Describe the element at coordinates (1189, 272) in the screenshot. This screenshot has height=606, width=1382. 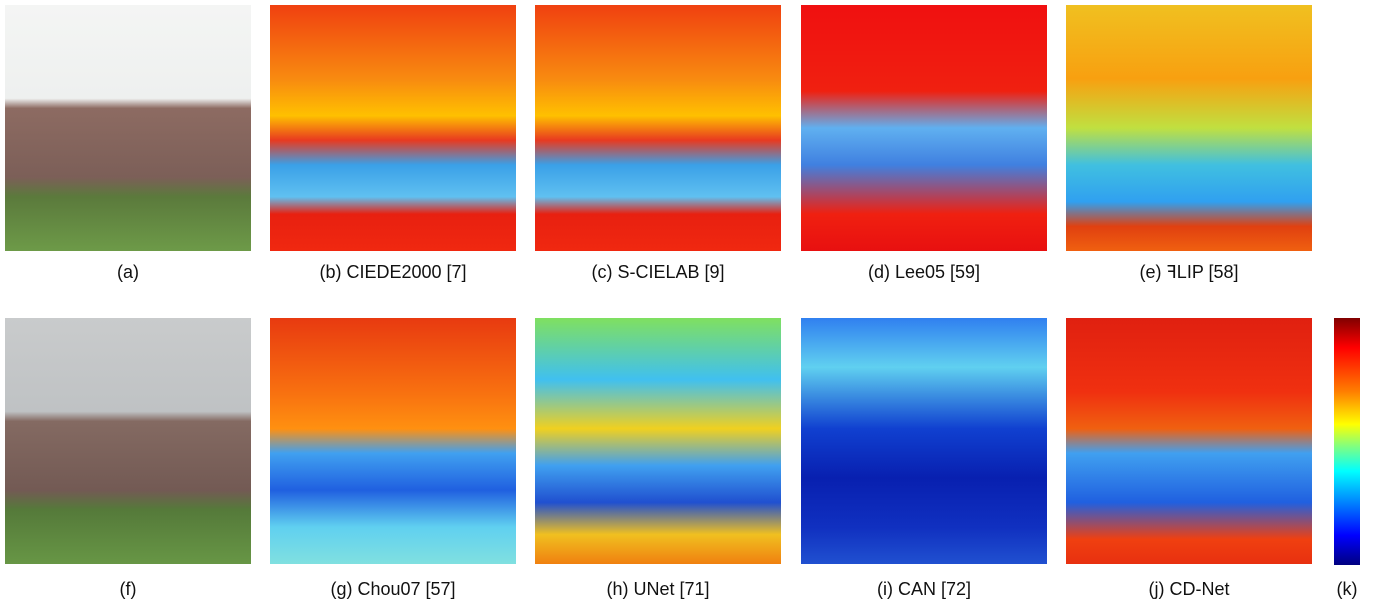
I see `caption: (e) ꟻLIP [58]` at that location.